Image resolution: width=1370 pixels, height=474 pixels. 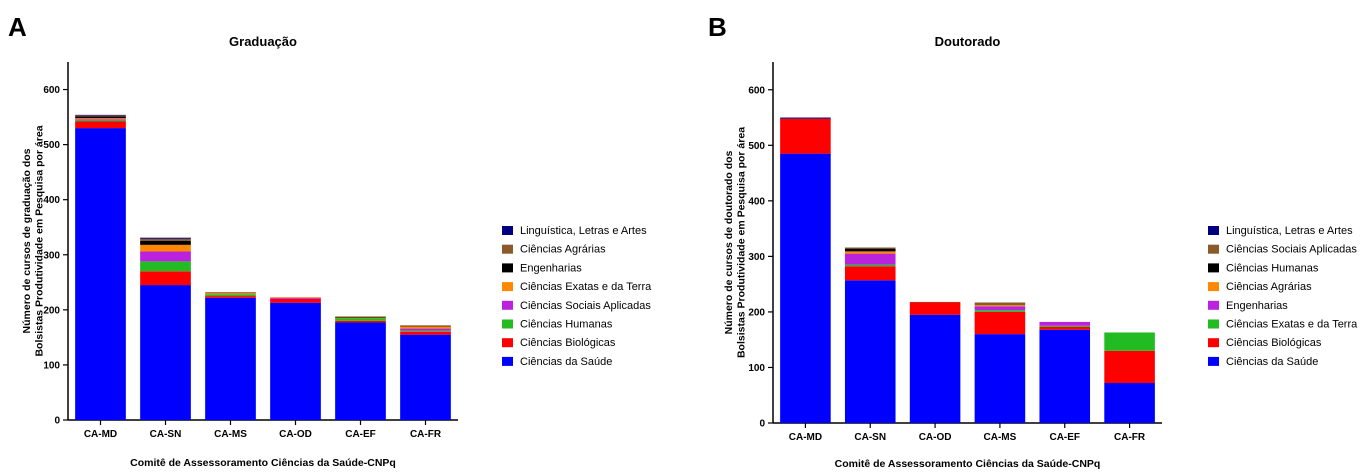 What do you see at coordinates (1292, 325) in the screenshot?
I see `legend-label: Ciências Exatas e da Terra` at bounding box center [1292, 325].